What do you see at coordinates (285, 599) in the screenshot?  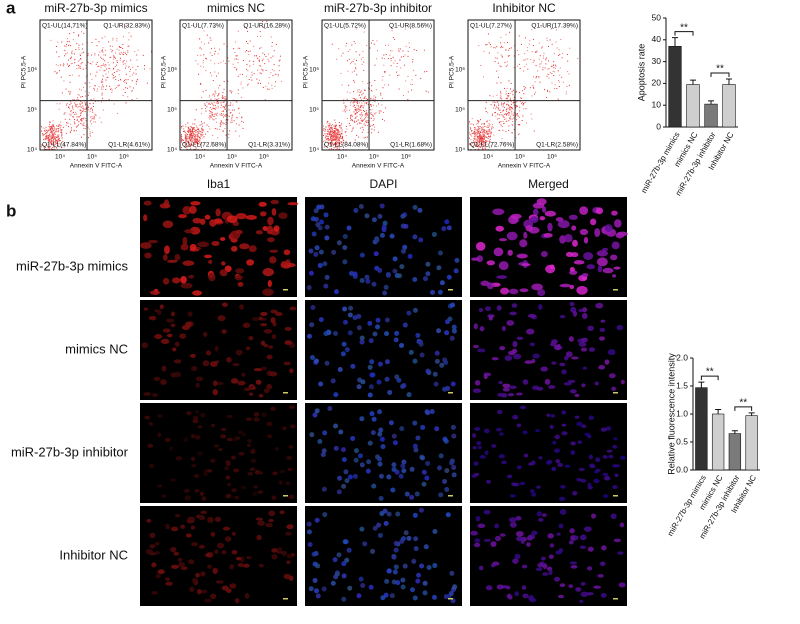 I see `scale-bar` at bounding box center [285, 599].